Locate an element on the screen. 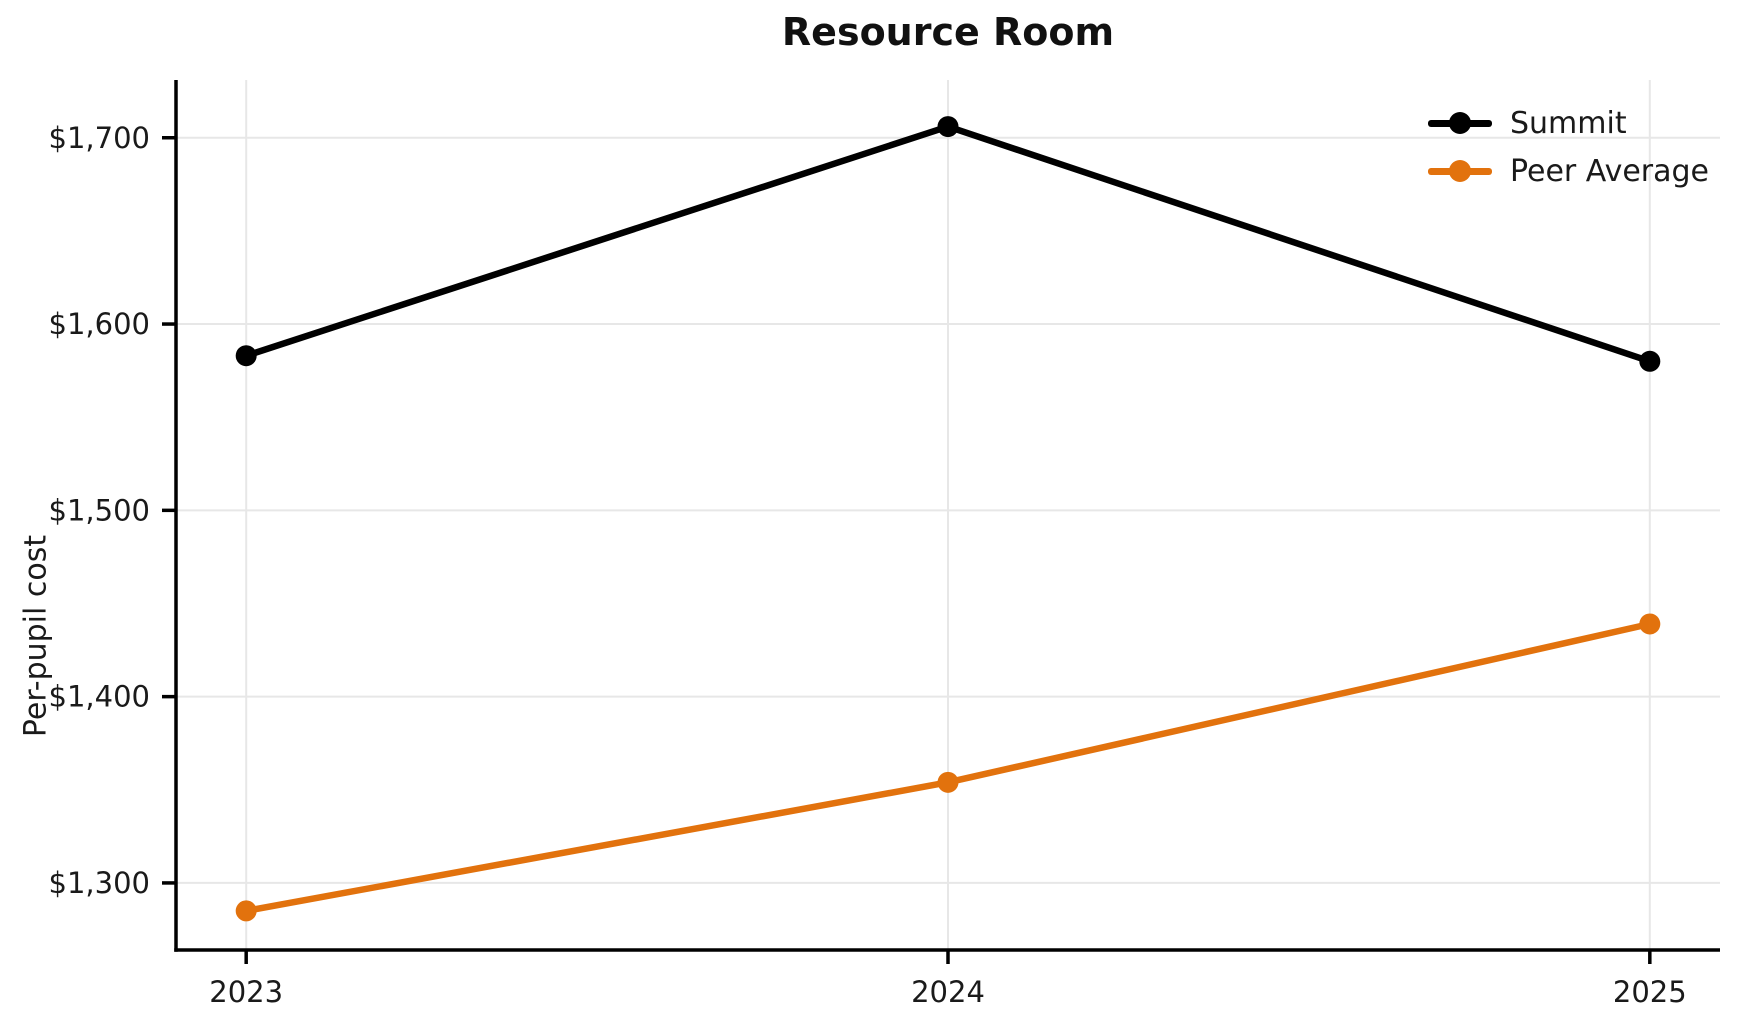 The height and width of the screenshot is (1019, 1739). y-tick-label: $1,300 is located at coordinates (99, 883).